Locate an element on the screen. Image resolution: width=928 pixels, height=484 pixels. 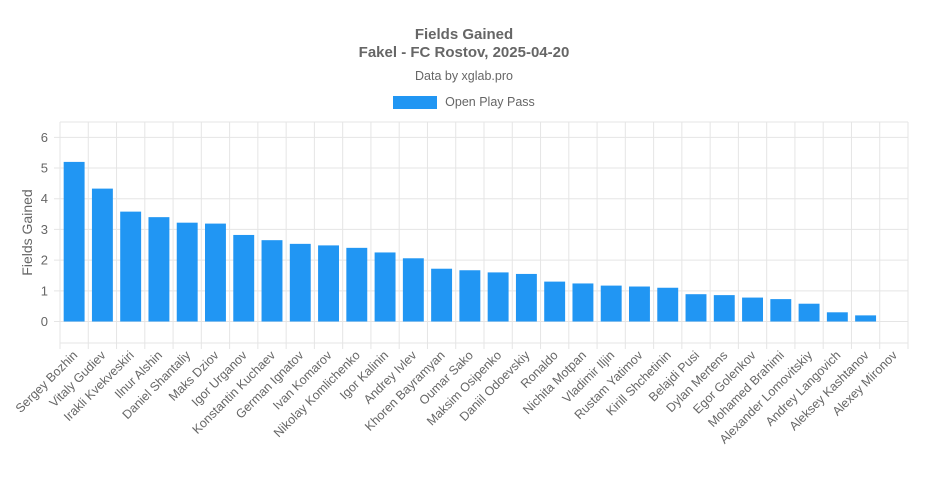
y-tick-label: 0 is located at coordinates (44, 321).